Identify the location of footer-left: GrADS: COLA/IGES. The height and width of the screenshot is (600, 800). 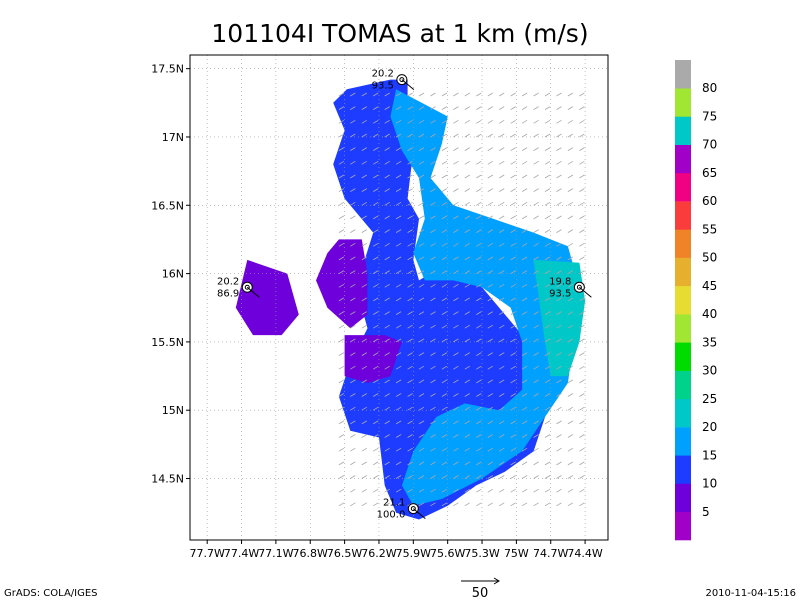
(51, 593).